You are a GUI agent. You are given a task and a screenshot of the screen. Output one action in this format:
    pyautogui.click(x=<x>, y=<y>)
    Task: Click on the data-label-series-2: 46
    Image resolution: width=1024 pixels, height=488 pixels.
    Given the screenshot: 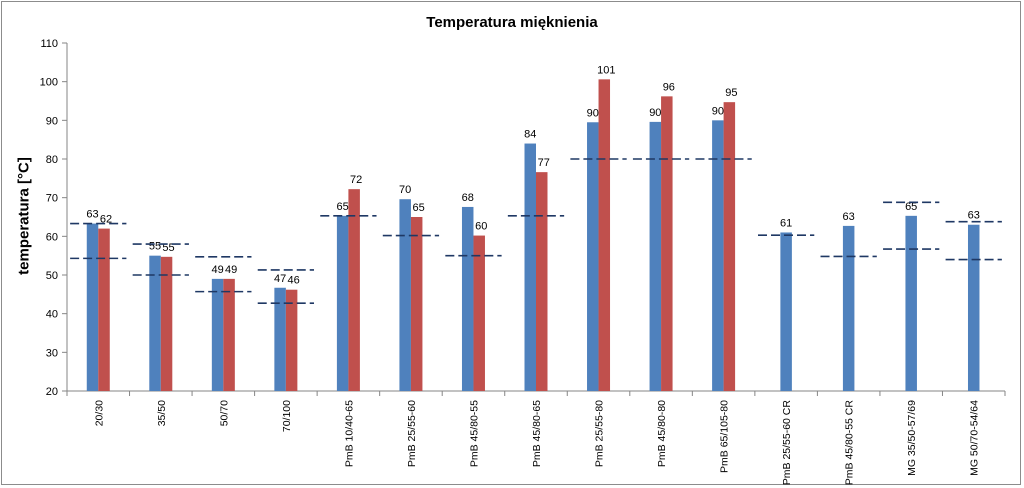 What is the action you would take?
    pyautogui.click(x=293, y=281)
    